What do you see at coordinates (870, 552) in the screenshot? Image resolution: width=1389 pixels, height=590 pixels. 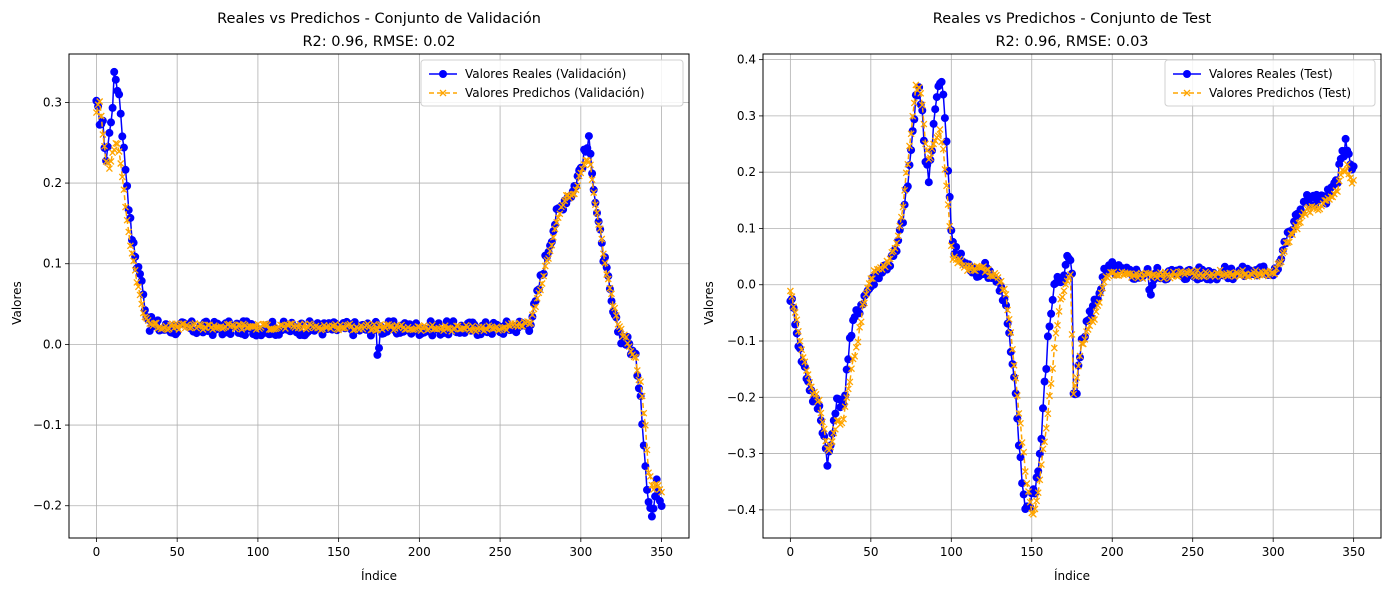 I see `test-x-tick-label: 50` at bounding box center [870, 552].